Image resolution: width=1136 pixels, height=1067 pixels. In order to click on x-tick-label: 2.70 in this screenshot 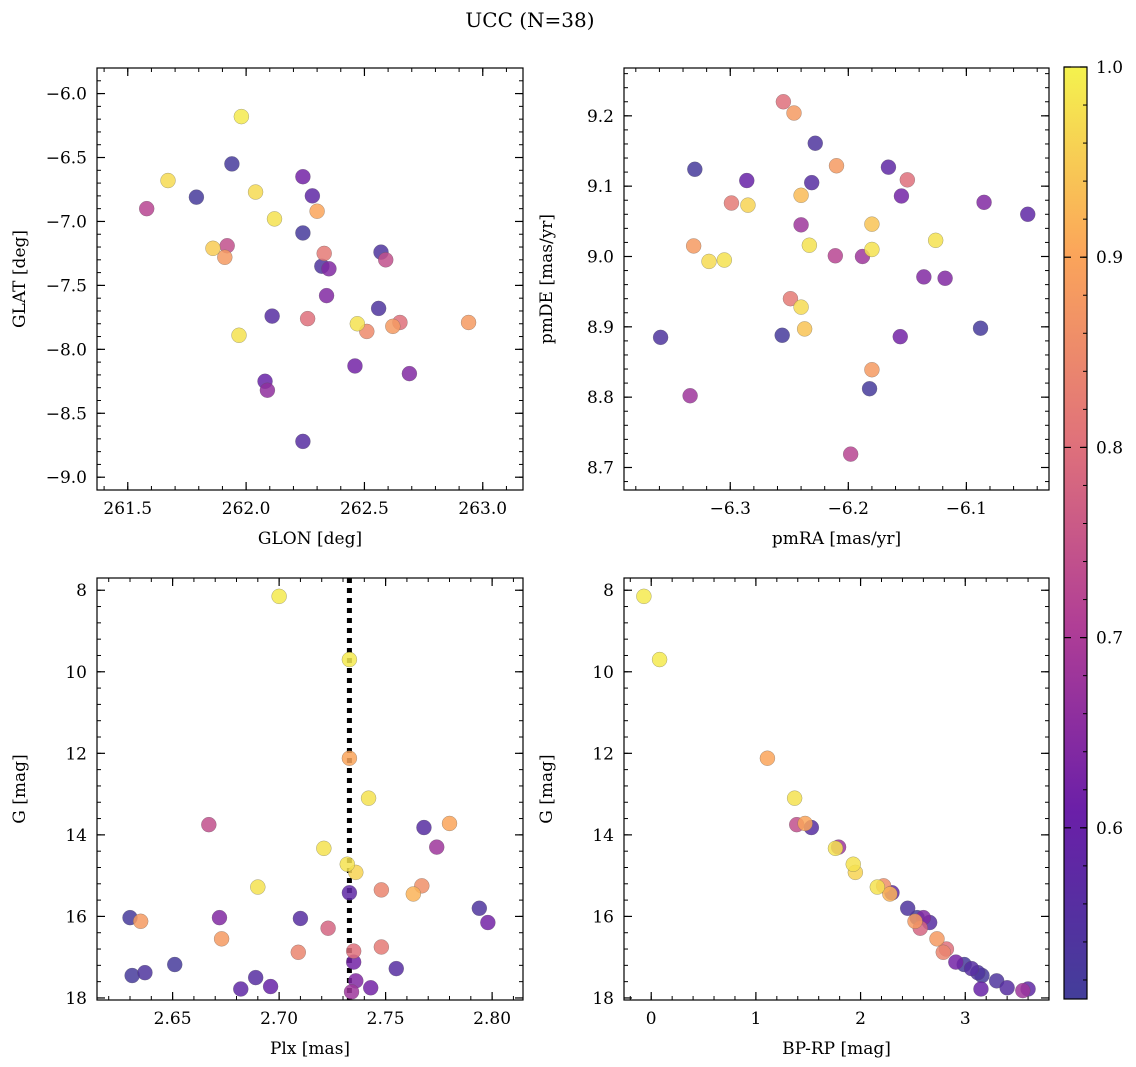, I will do `click(279, 1019)`.